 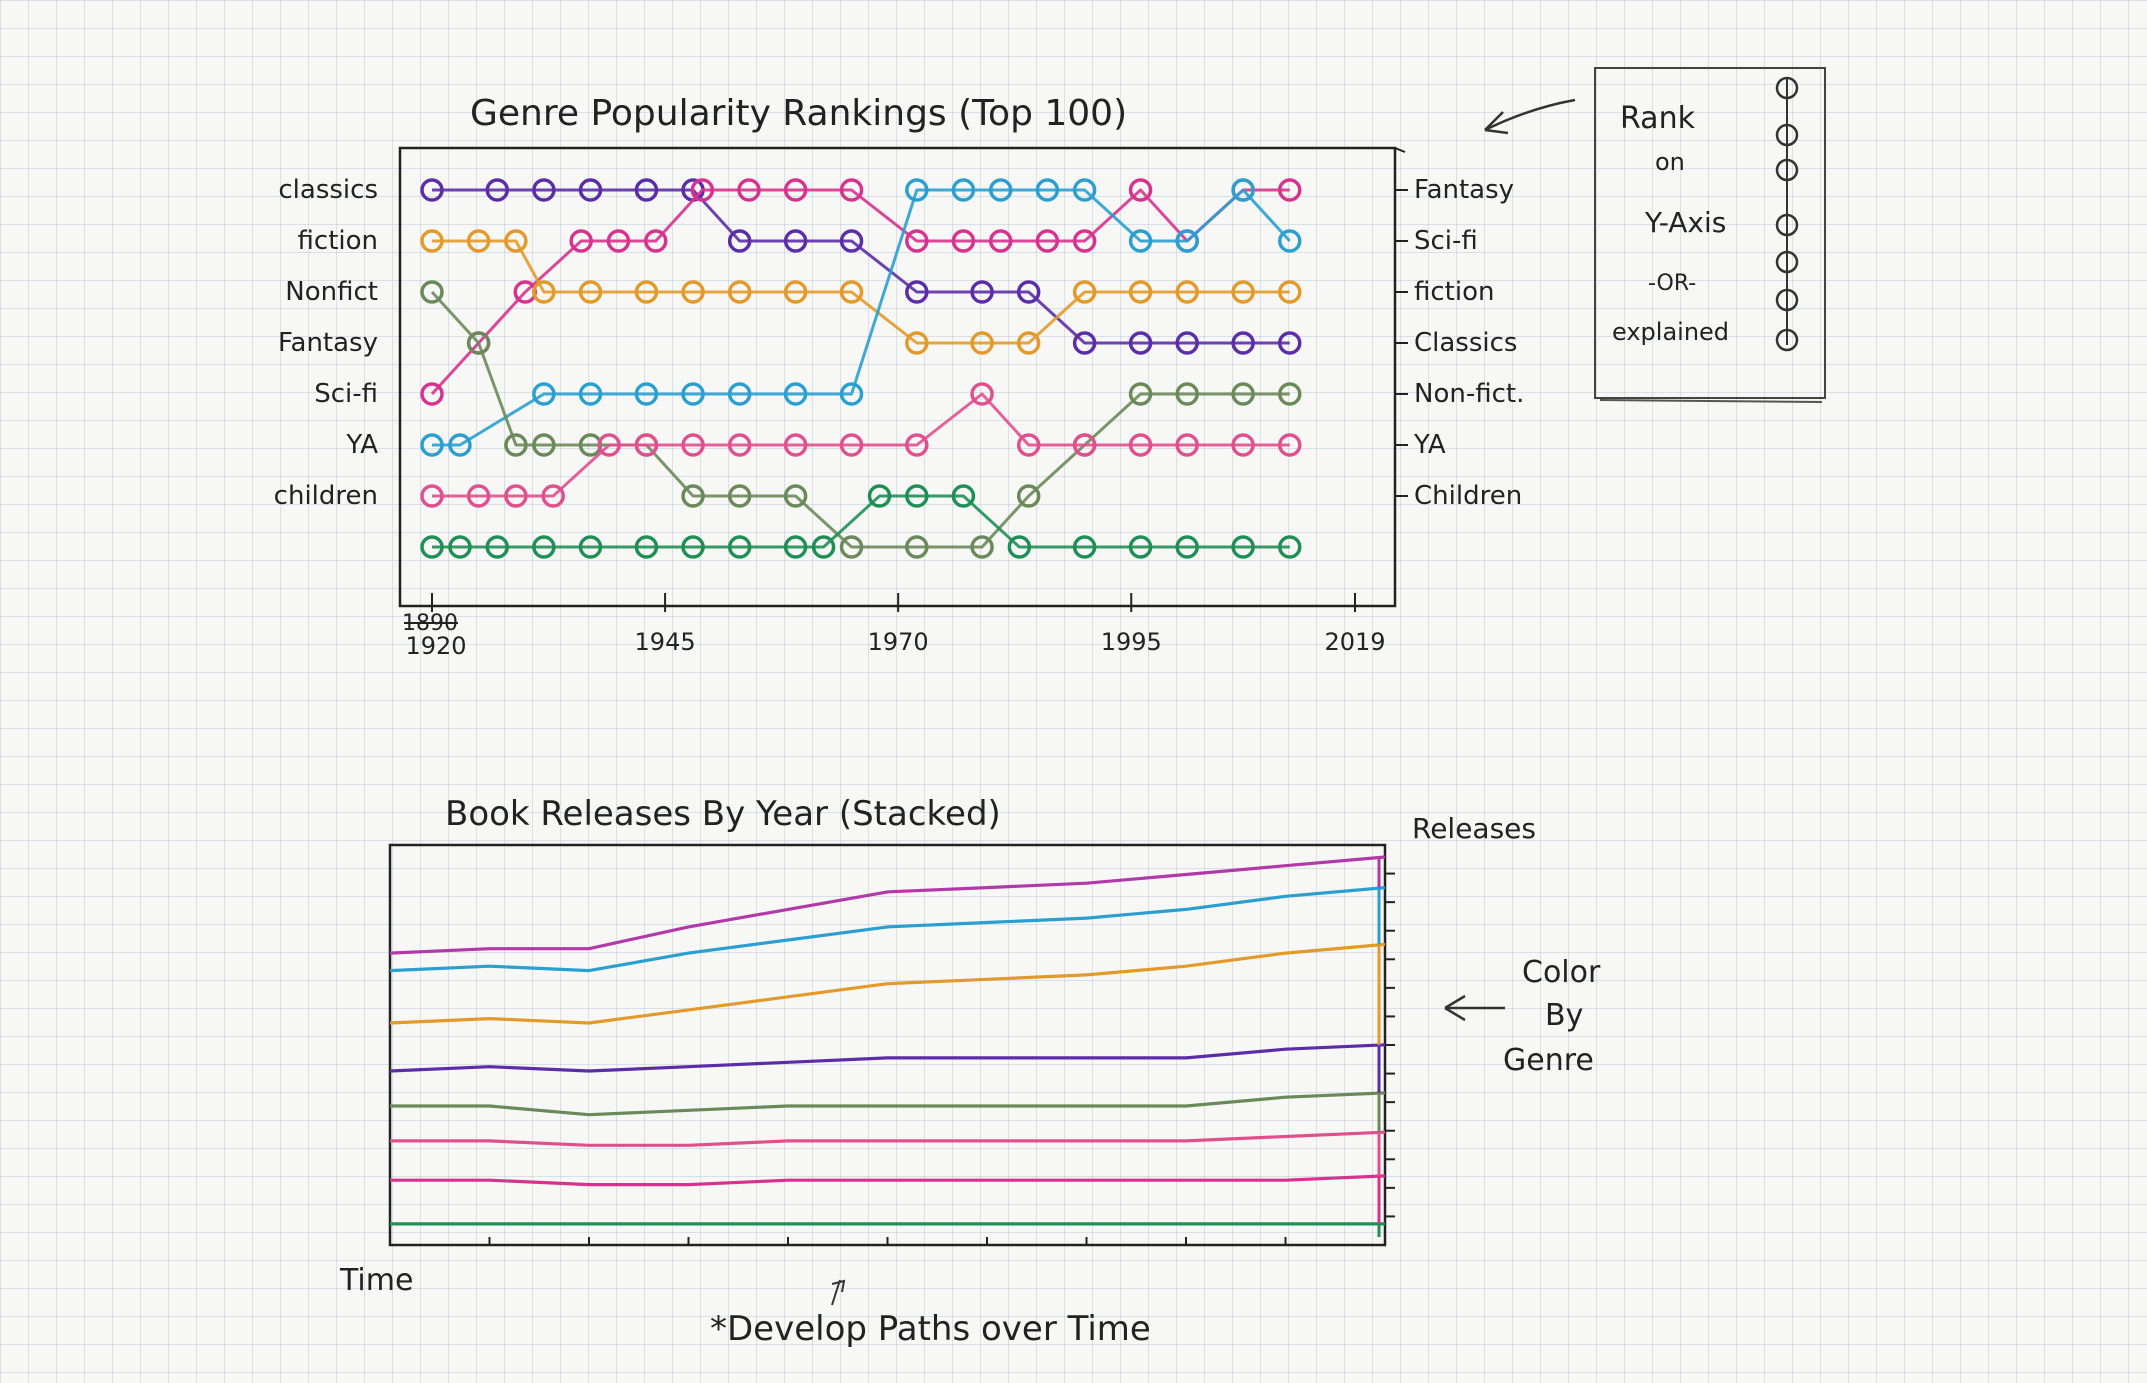 What do you see at coordinates (326, 496) in the screenshot?
I see `rank-left-label: children` at bounding box center [326, 496].